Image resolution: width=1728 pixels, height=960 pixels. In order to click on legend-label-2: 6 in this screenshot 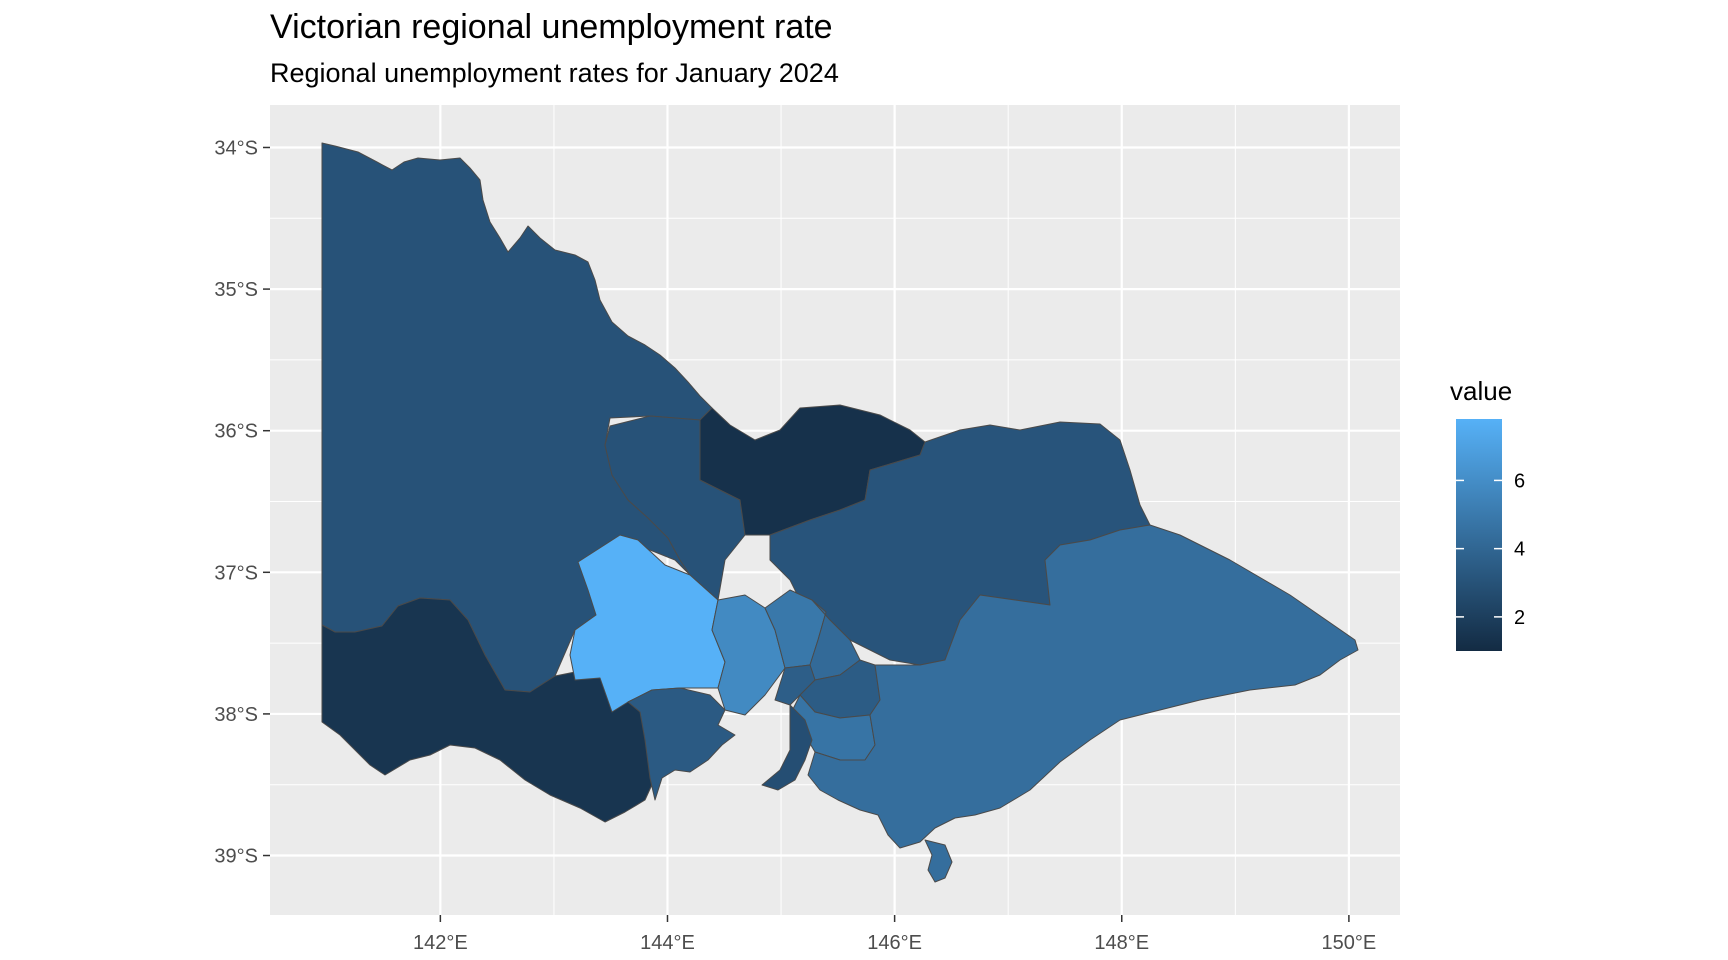, I will do `click(1519, 481)`.